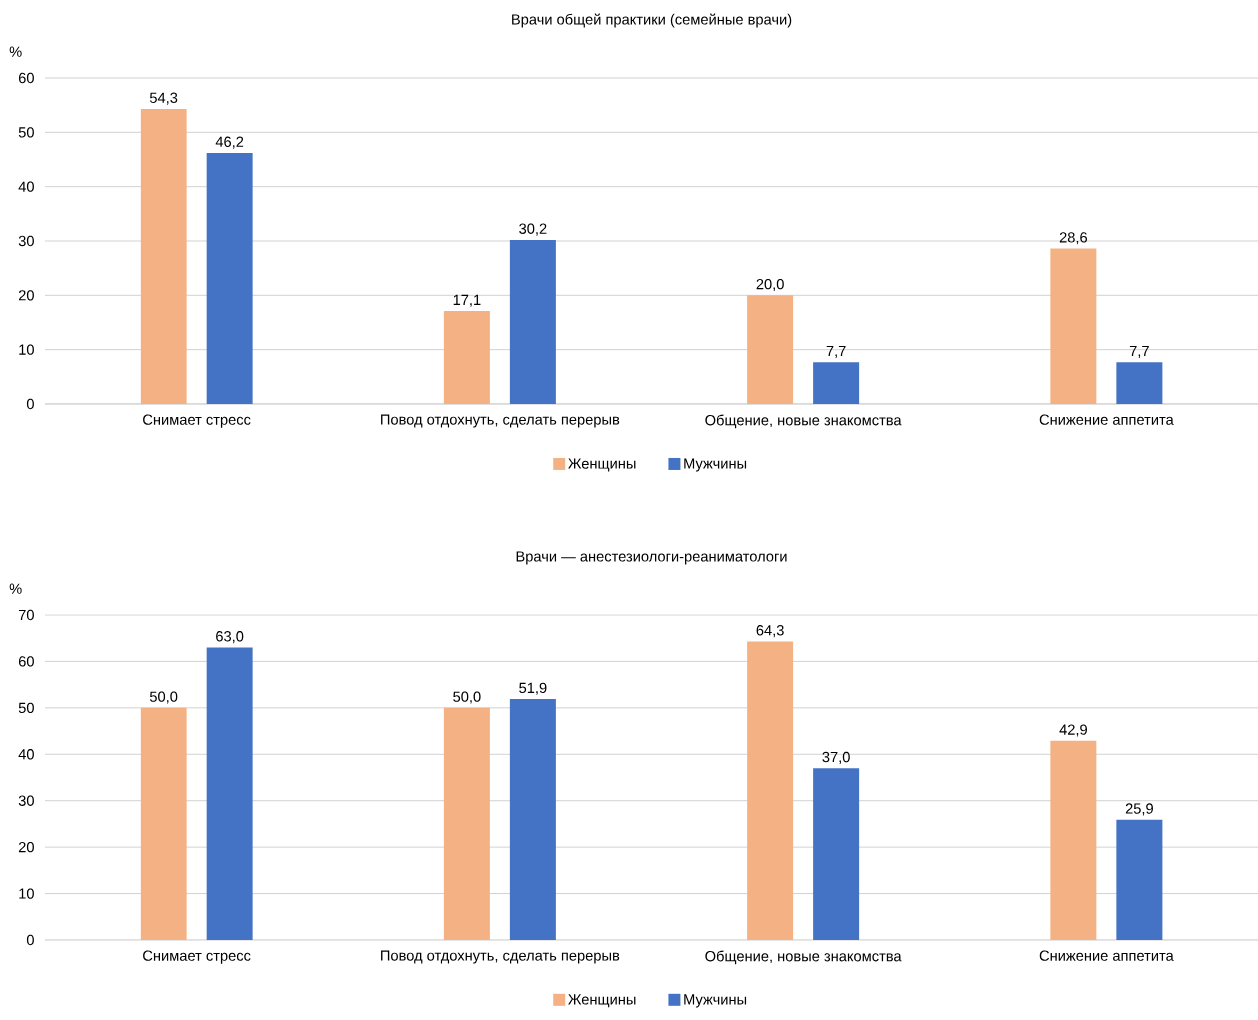 The width and height of the screenshot is (1258, 1020). Describe the element at coordinates (533, 229) in the screenshot. I see `data-label: 30,2` at that location.